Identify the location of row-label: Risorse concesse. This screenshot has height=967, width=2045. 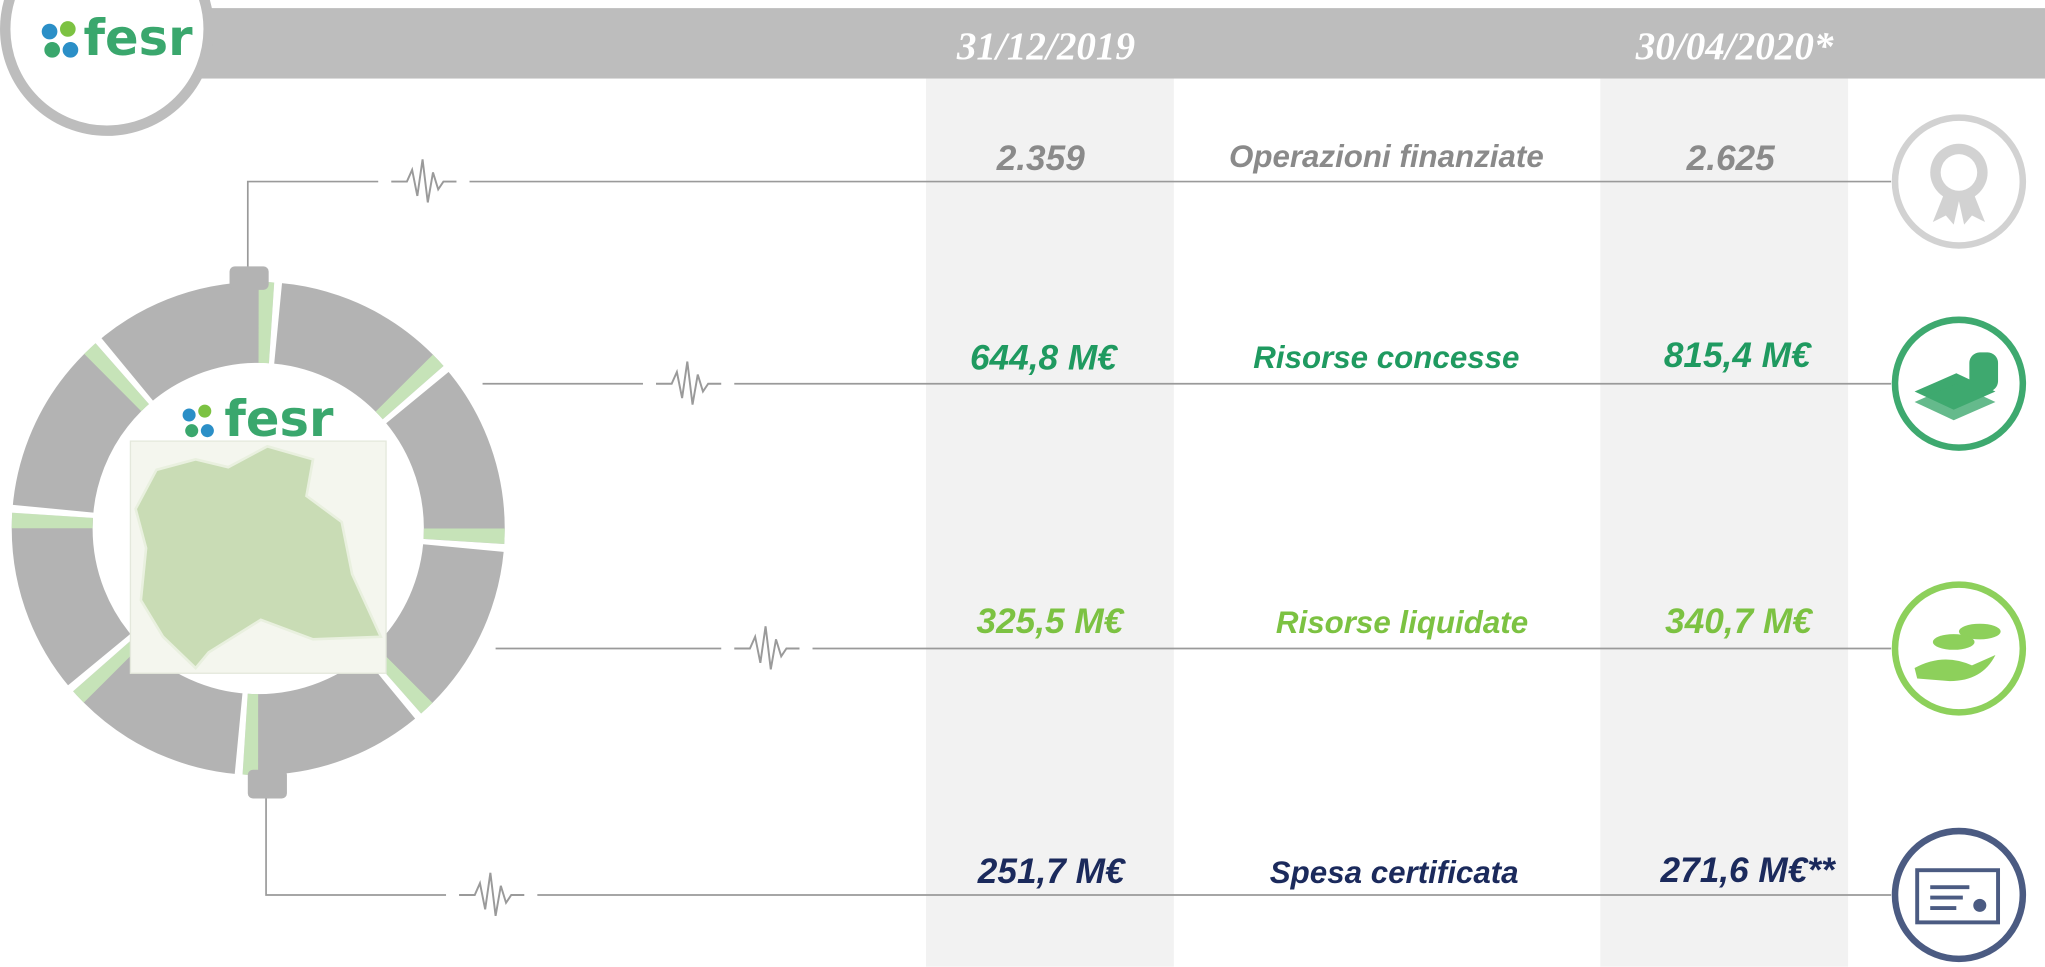
(1386, 357).